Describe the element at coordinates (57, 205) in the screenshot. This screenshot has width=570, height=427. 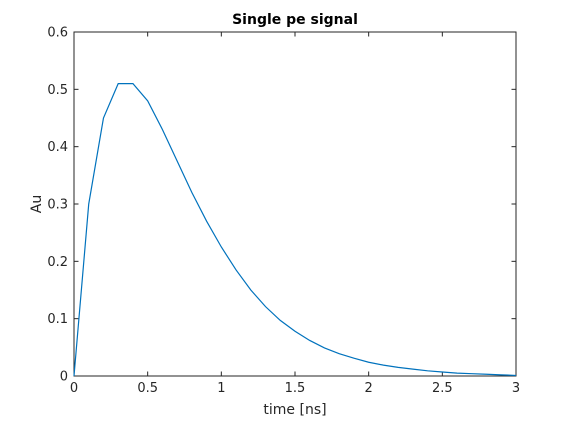
I see `y-tick-label: 0.3` at that location.